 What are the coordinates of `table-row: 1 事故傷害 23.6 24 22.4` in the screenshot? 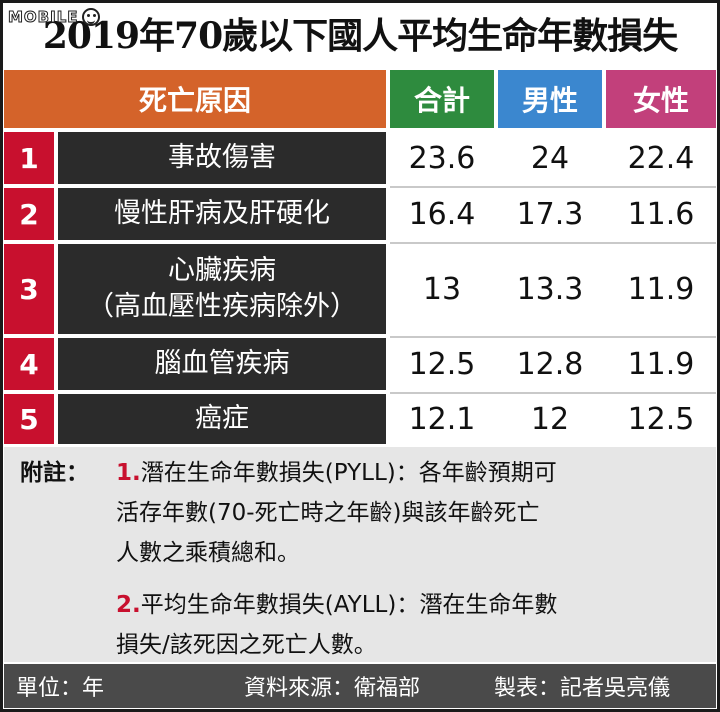 It's located at (360, 158).